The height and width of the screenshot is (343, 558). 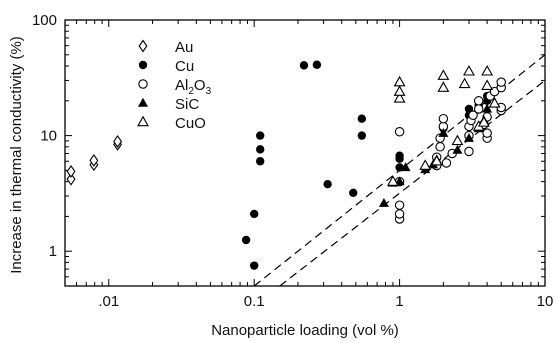 I want to click on x-axis-label: Nanoparticle loading (vol %), so click(x=305, y=330).